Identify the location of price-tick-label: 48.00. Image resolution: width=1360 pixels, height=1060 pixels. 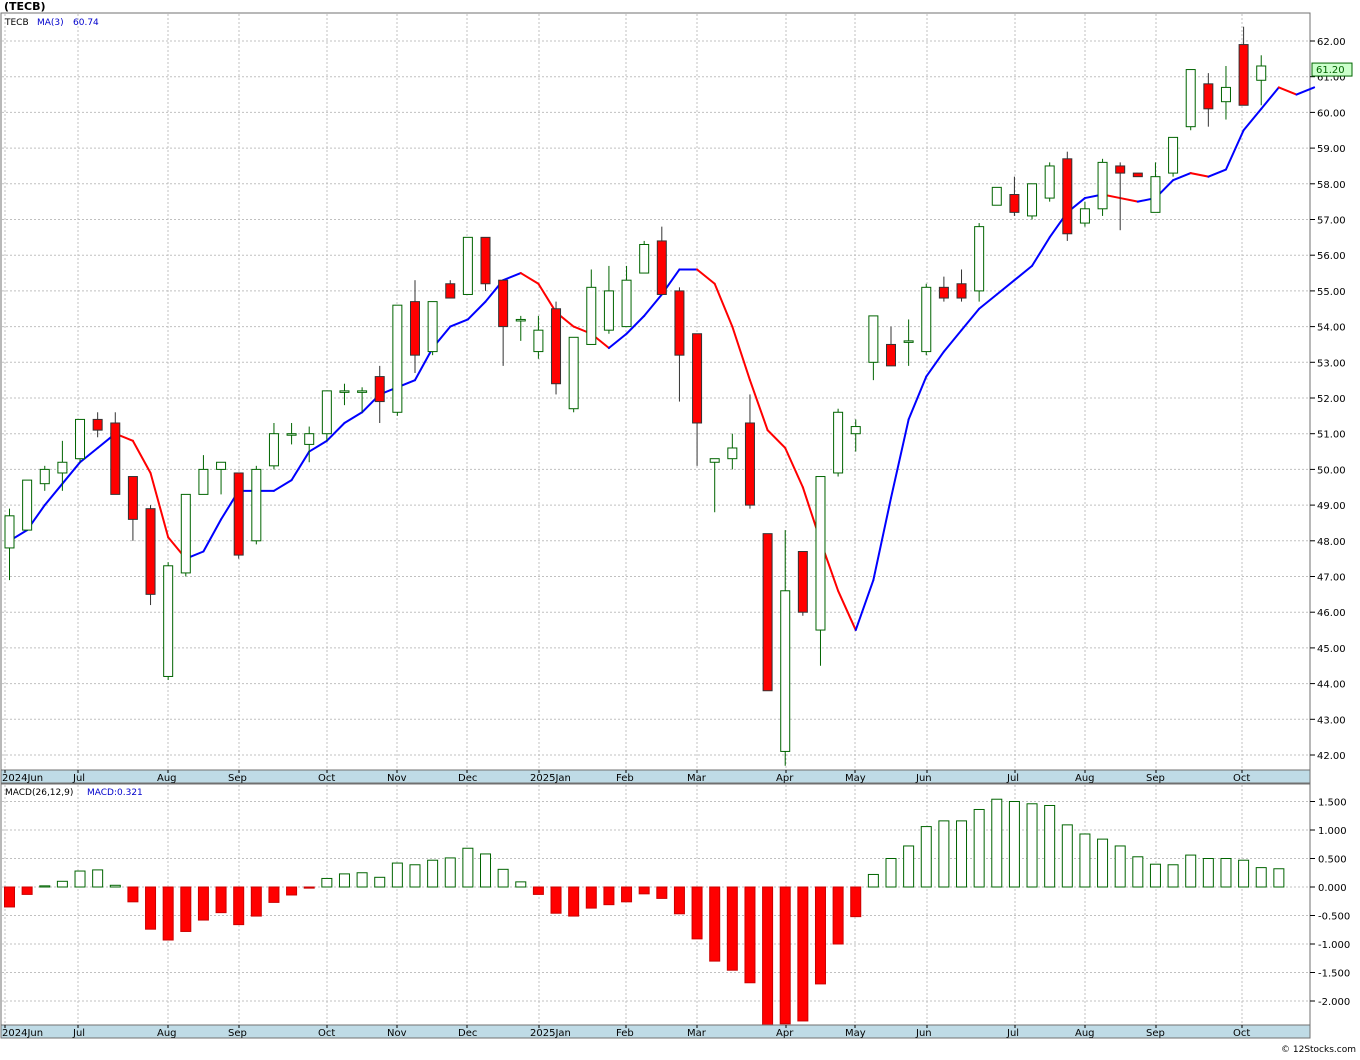
(1331, 542).